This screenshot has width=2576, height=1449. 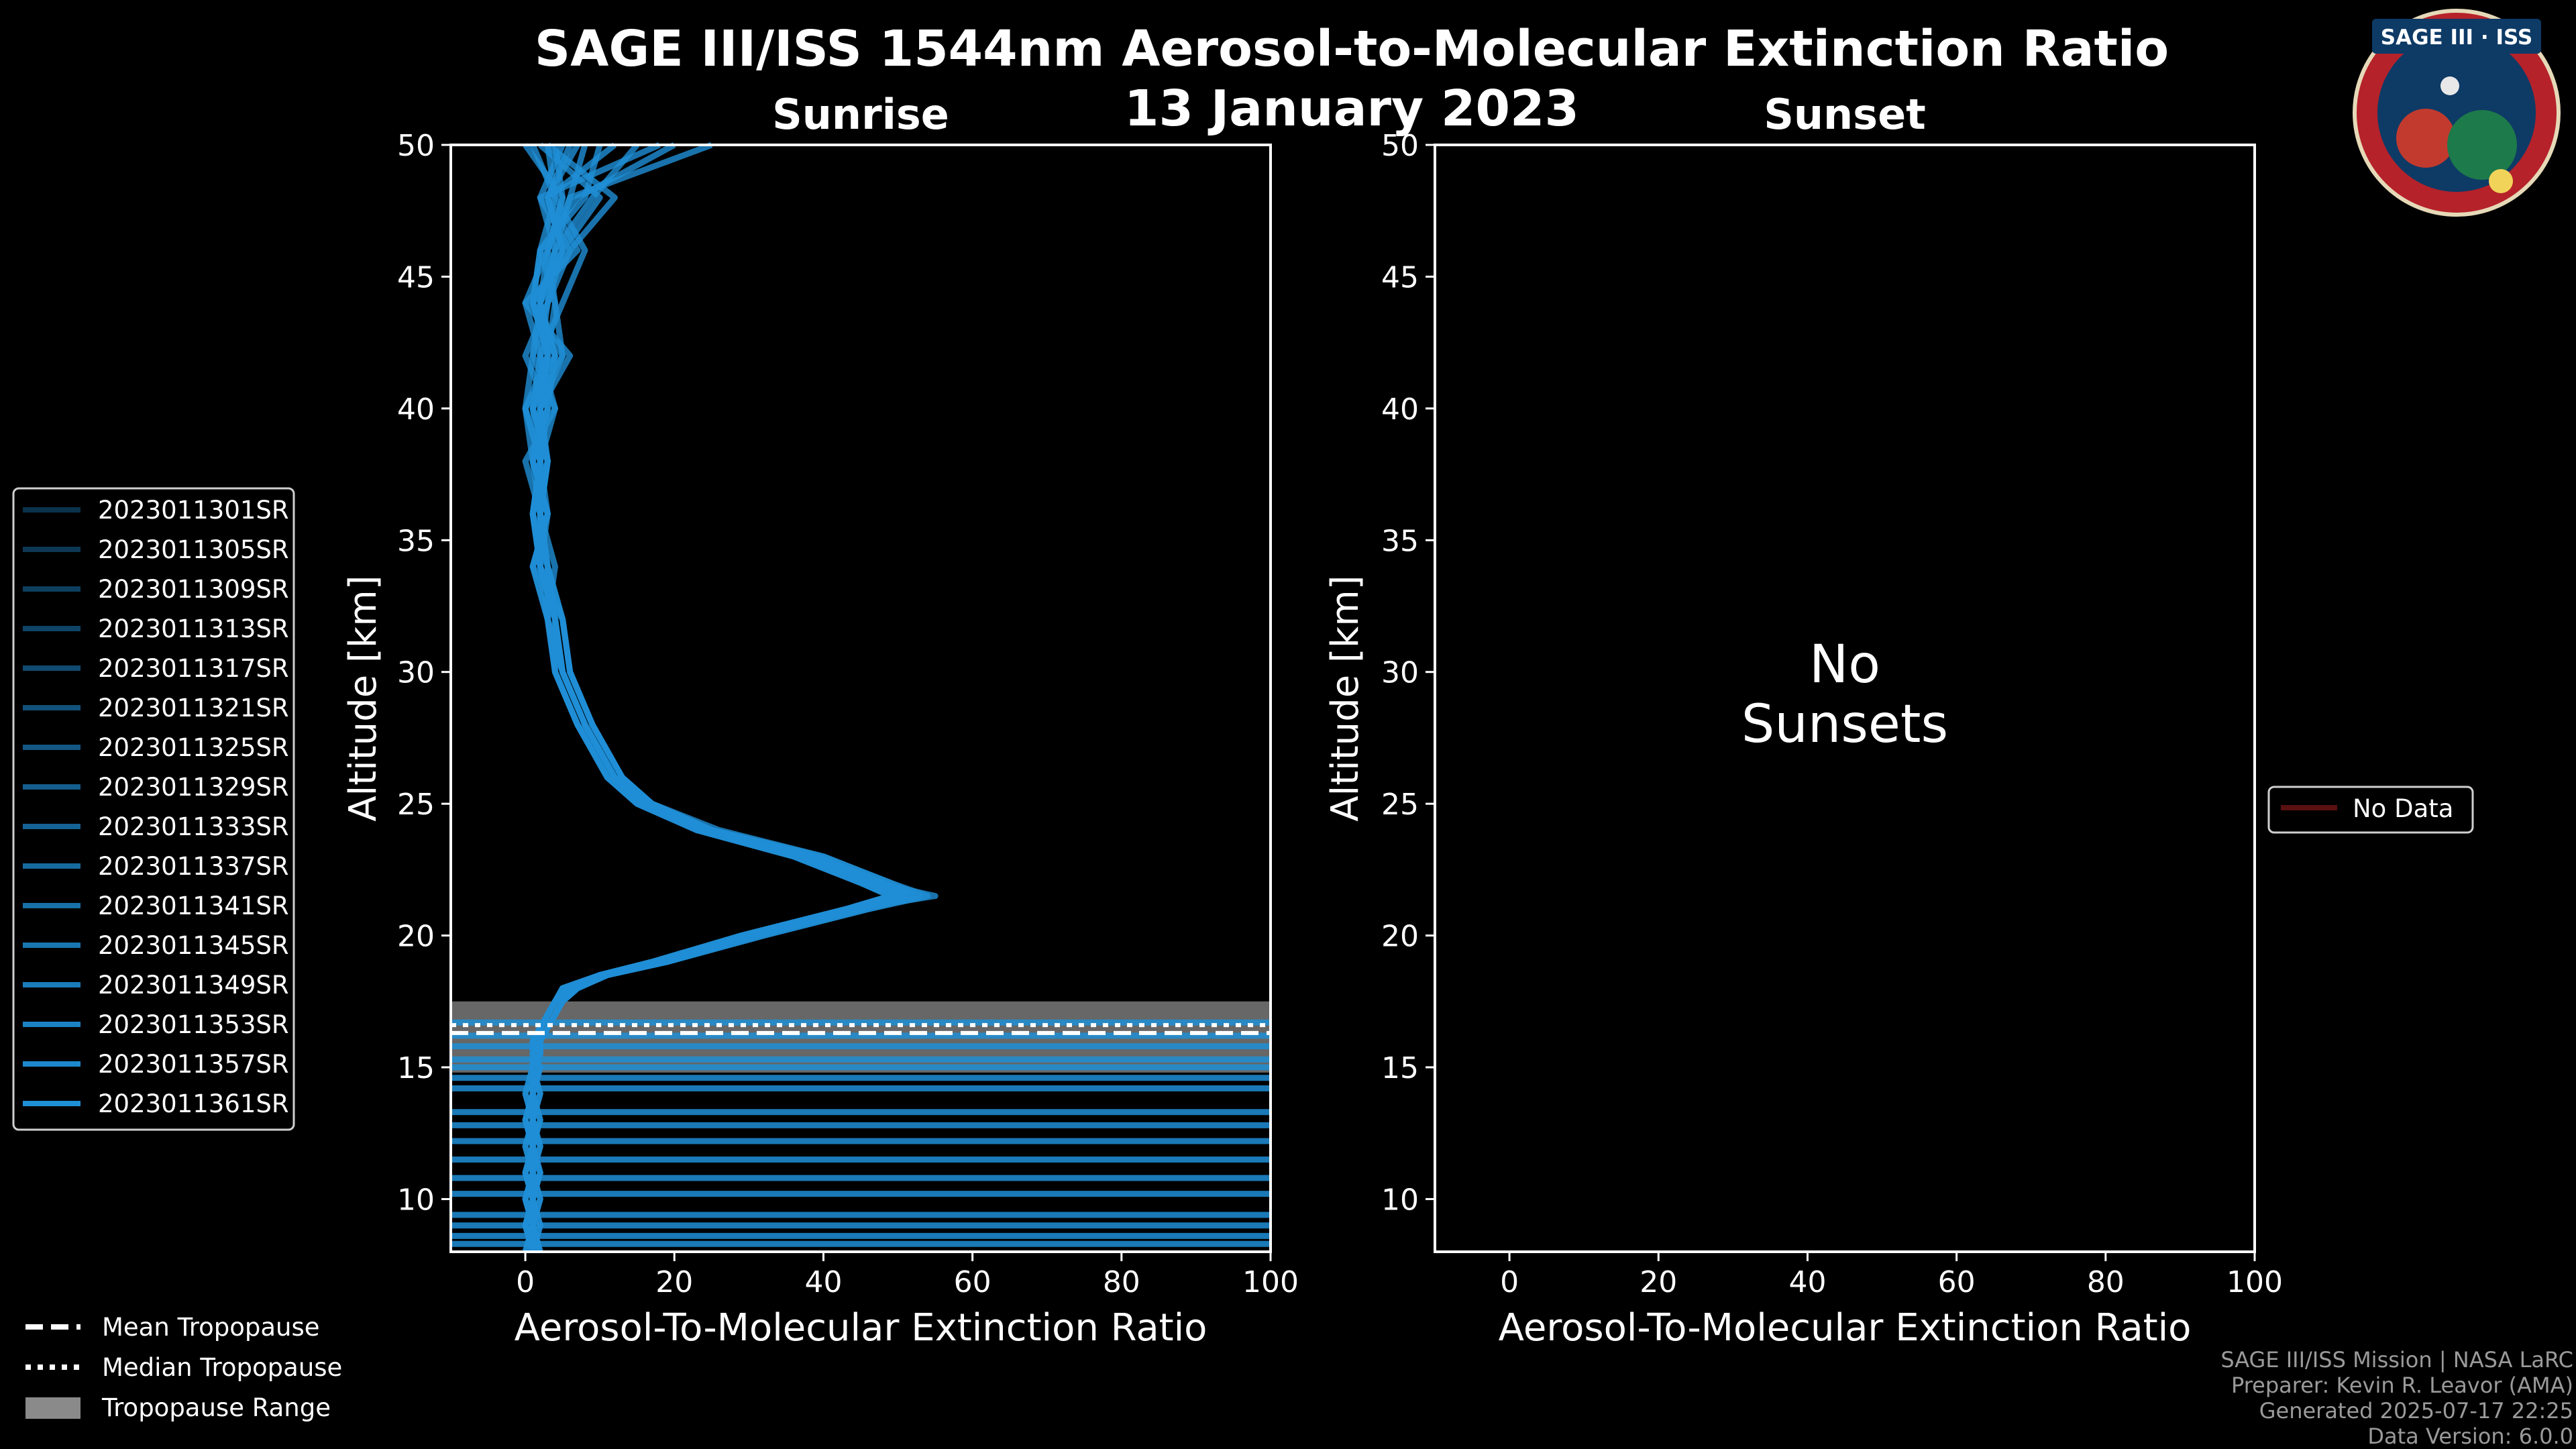 I want to click on sunrise-legend-label: 2023011313SR, so click(x=193, y=628).